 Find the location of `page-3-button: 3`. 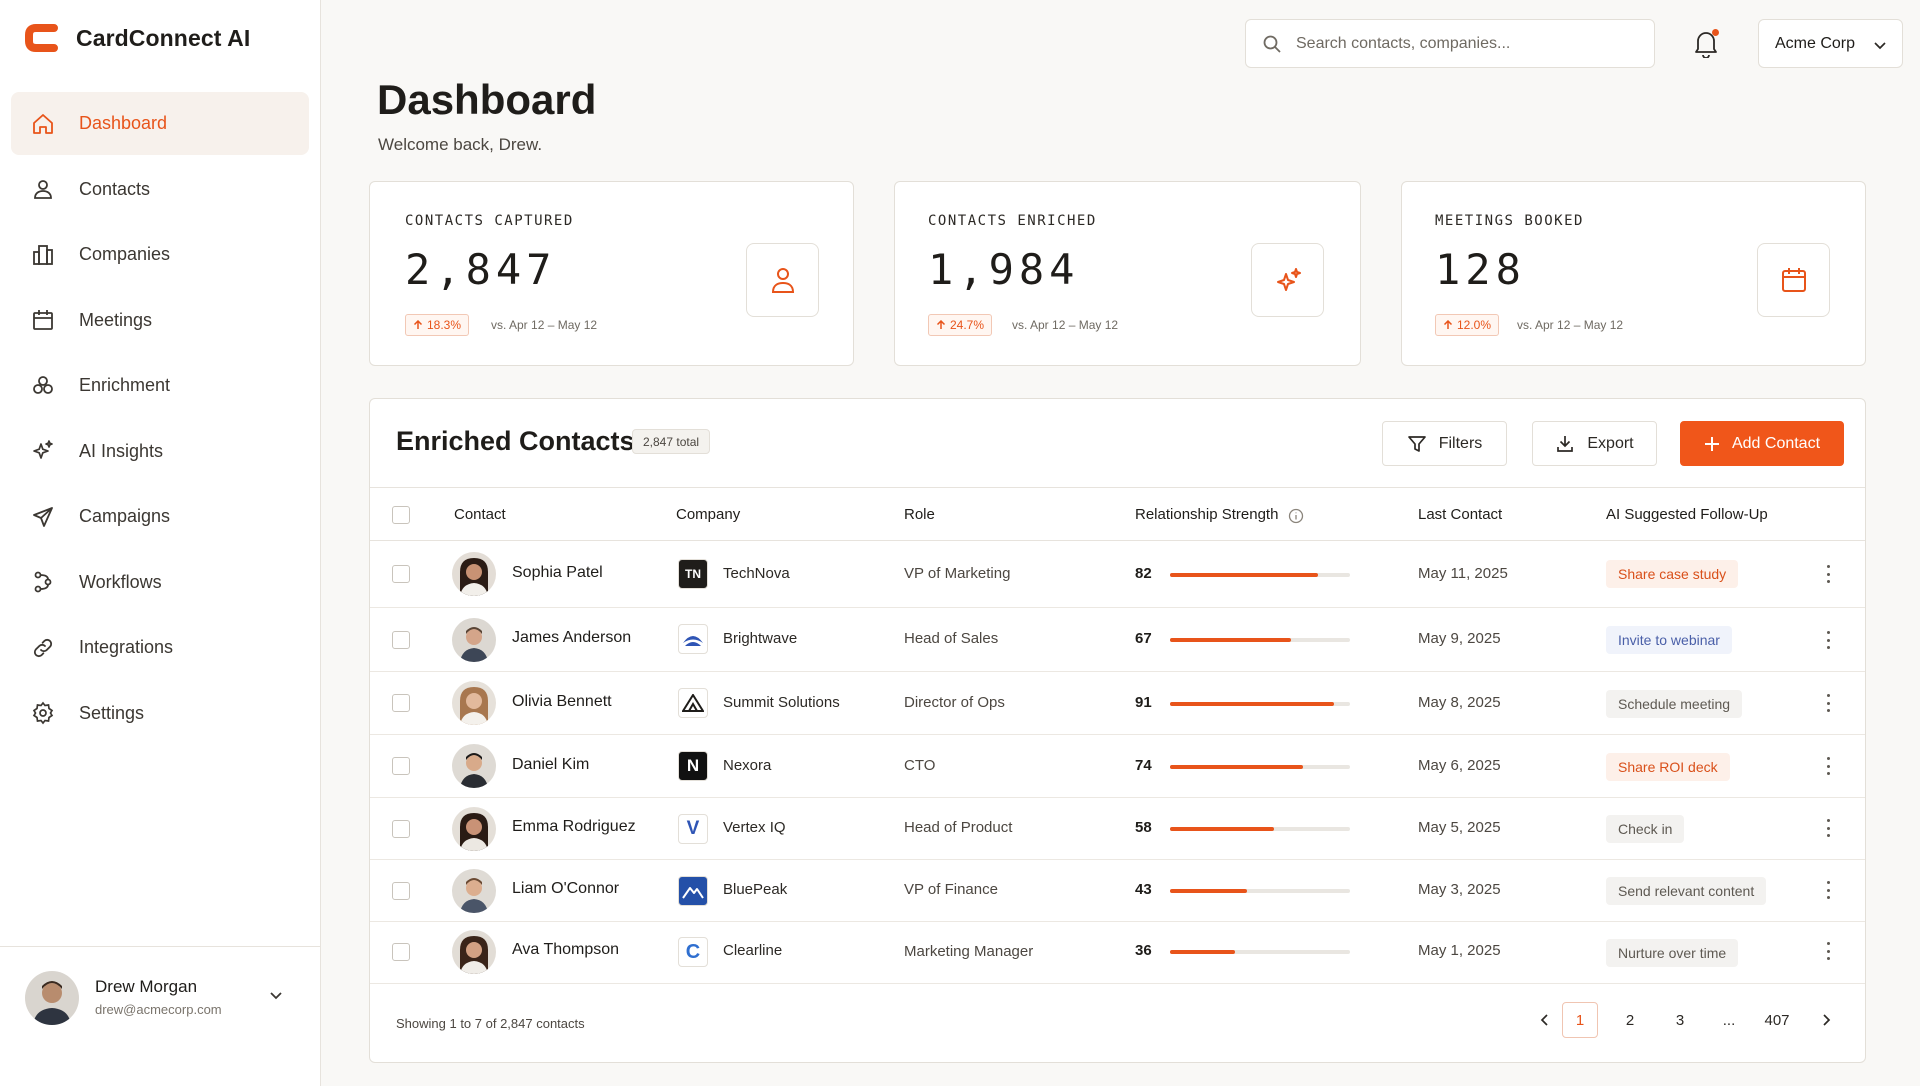

page-3-button: 3 is located at coordinates (1680, 1020).